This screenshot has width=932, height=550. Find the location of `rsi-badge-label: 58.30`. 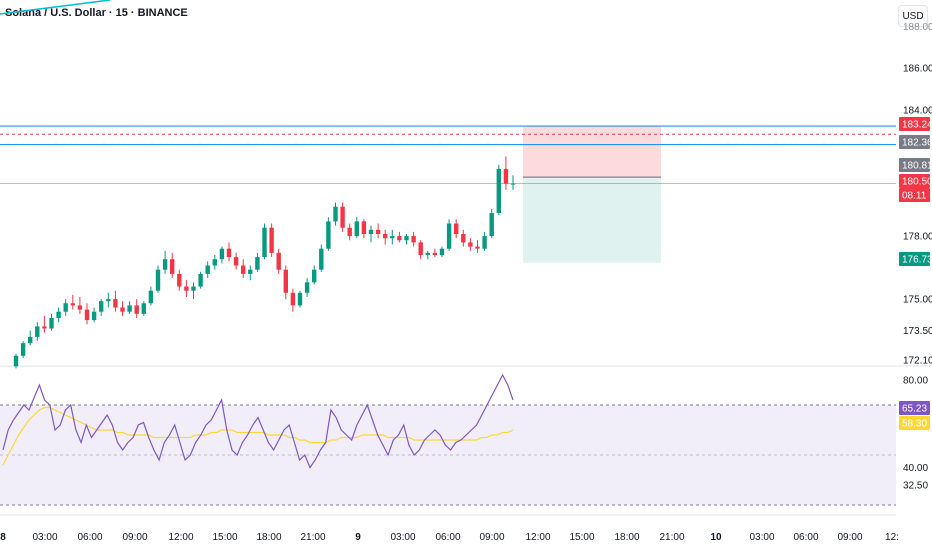

rsi-badge-label: 58.30 is located at coordinates (914, 424).